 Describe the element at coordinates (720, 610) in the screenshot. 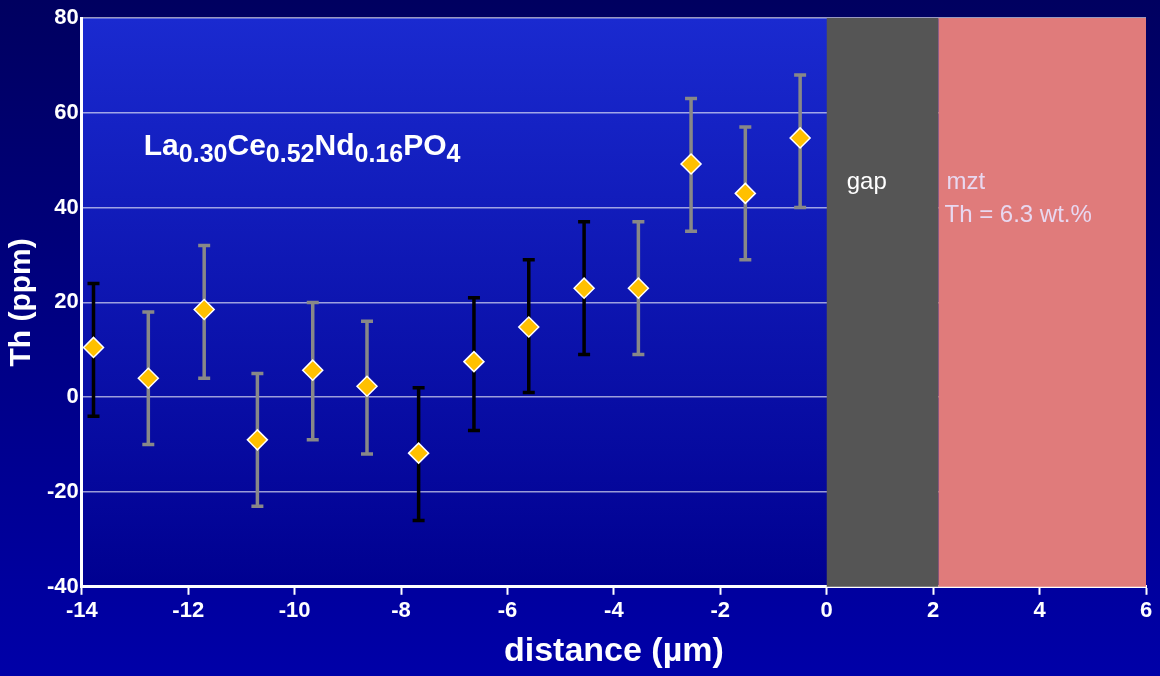

I see `x-tick-label: -2` at that location.